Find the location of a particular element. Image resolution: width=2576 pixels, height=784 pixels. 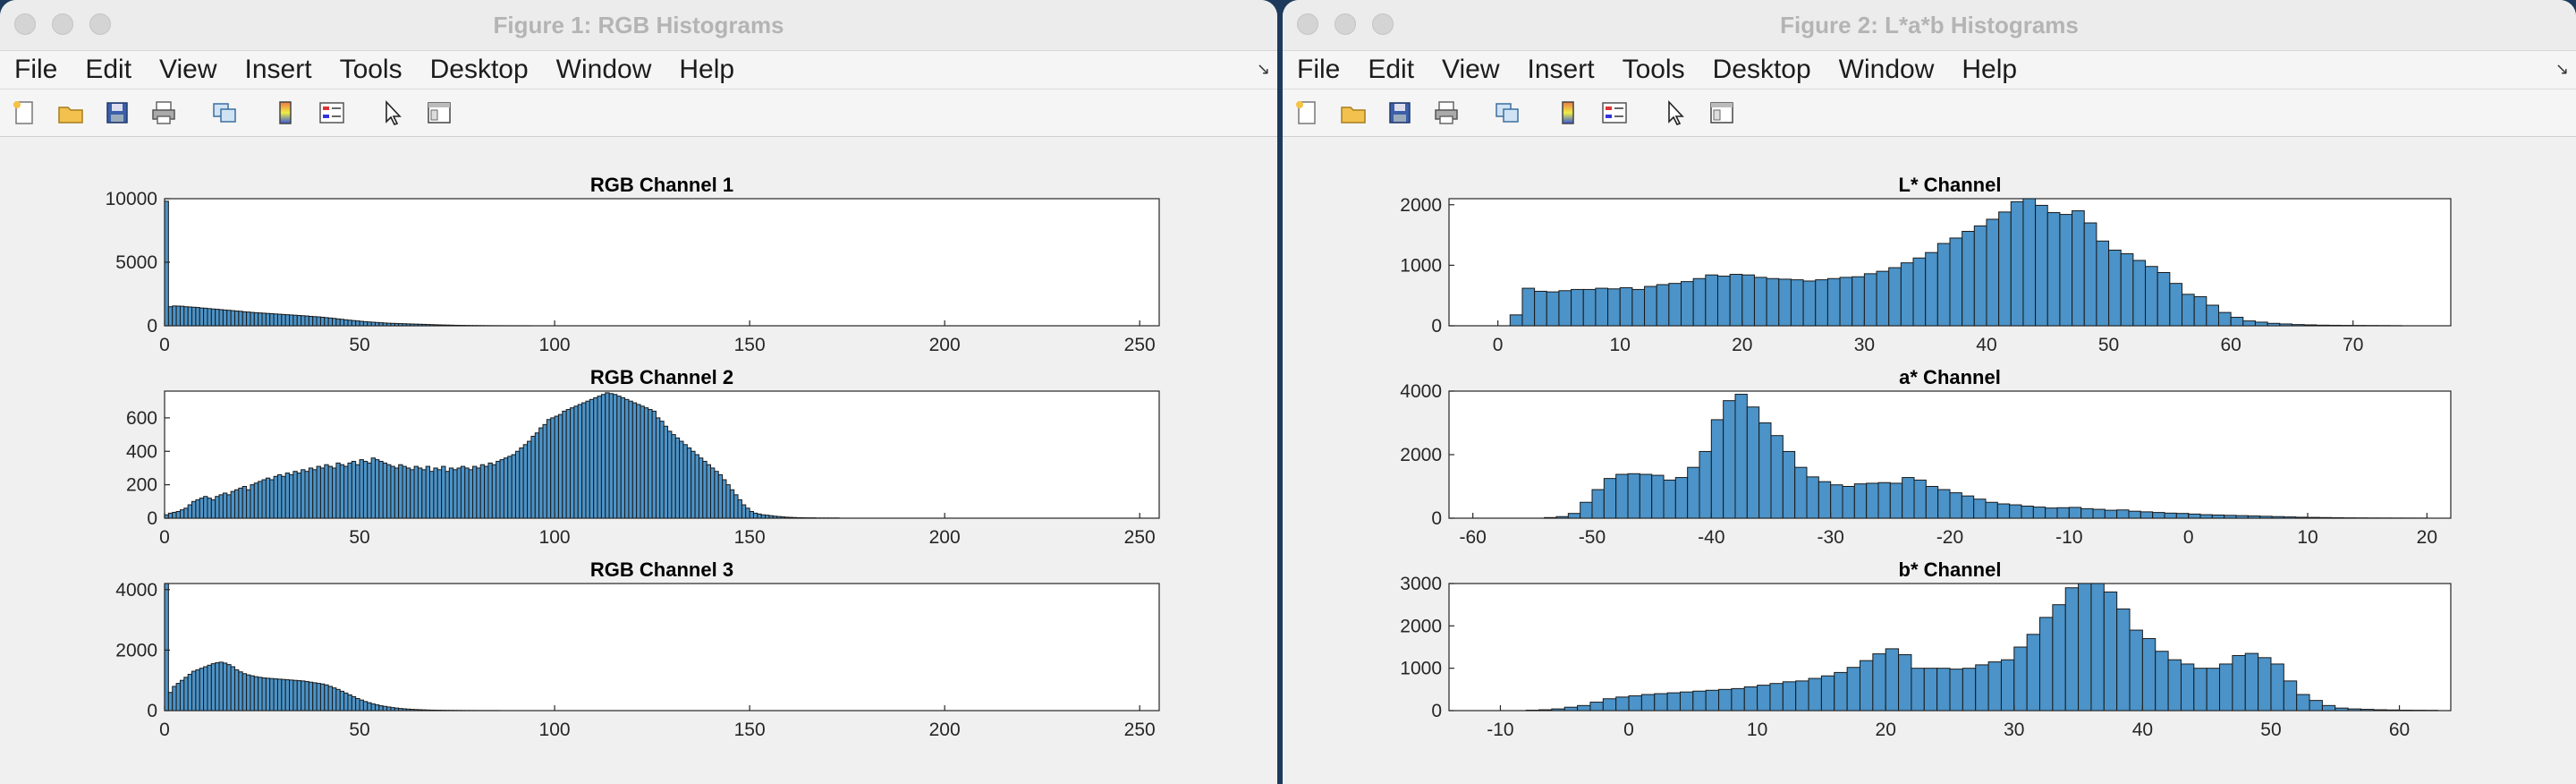

histogram-panel: 0 50 100 150 200 250 0 200 400 600 RGB Channel 2 is located at coordinates (643, 457).